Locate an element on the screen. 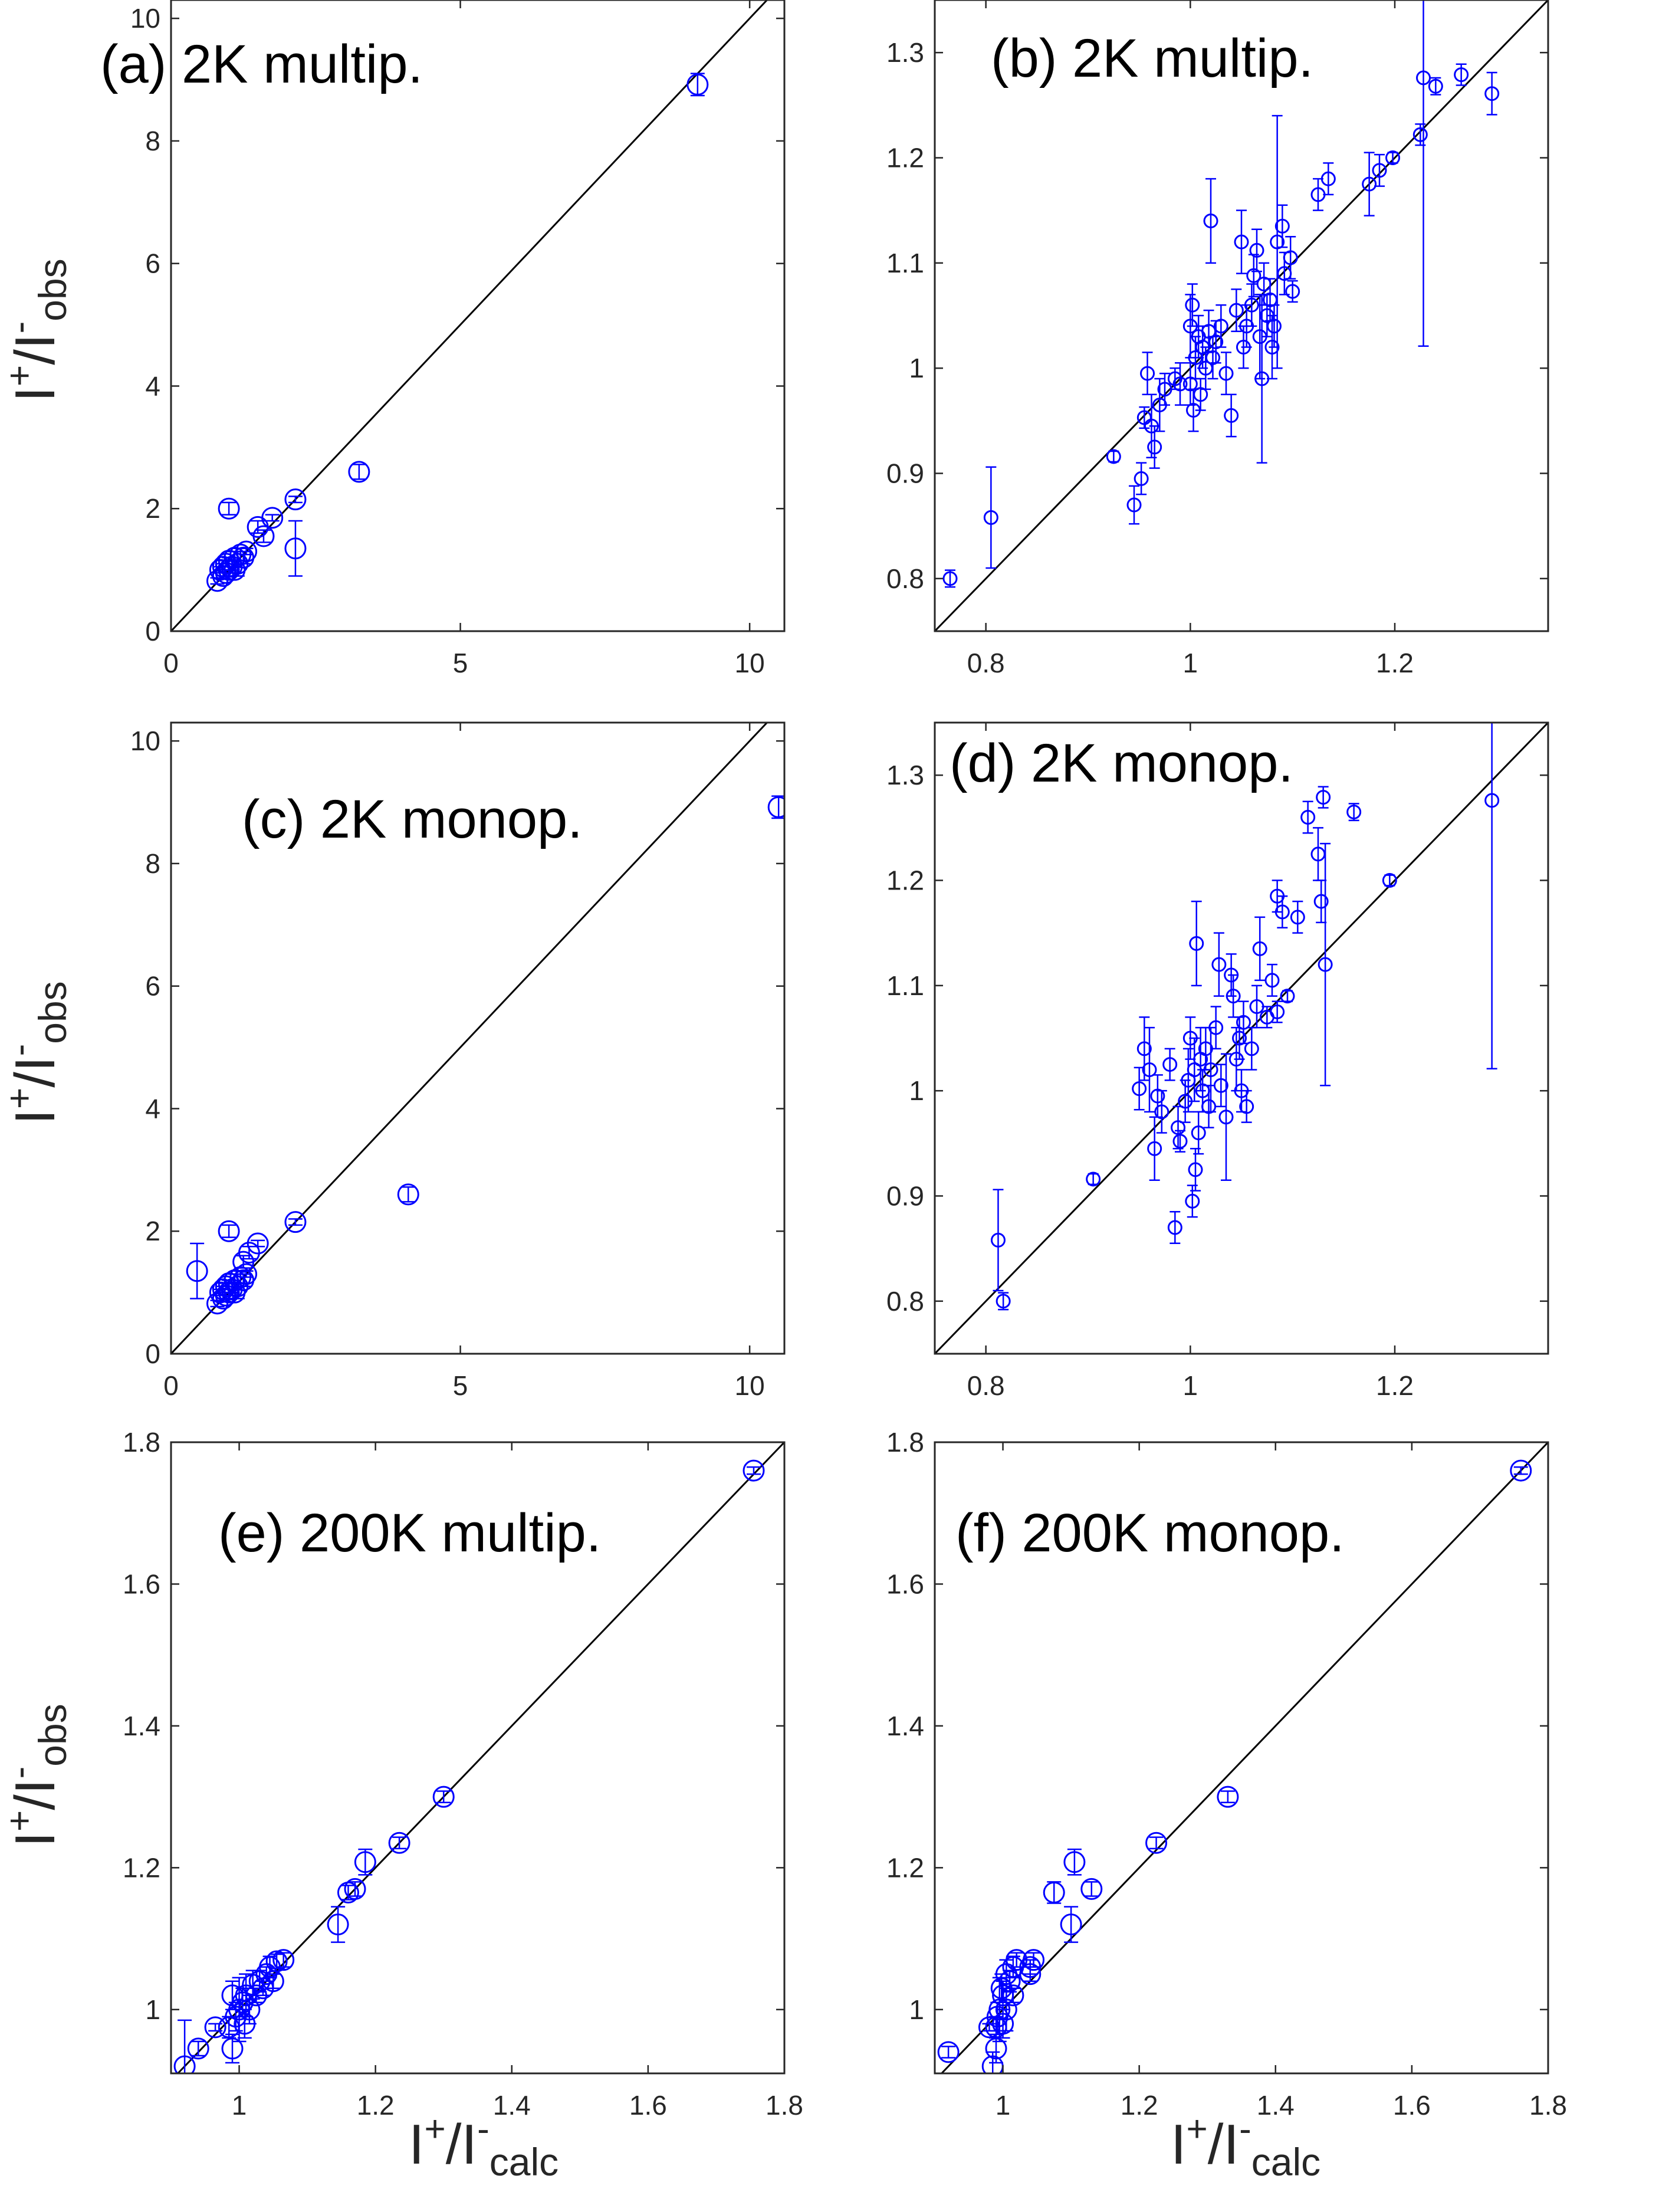 The width and height of the screenshot is (1659, 2212). x-tick-label: 1.8 is located at coordinates (785, 2105).